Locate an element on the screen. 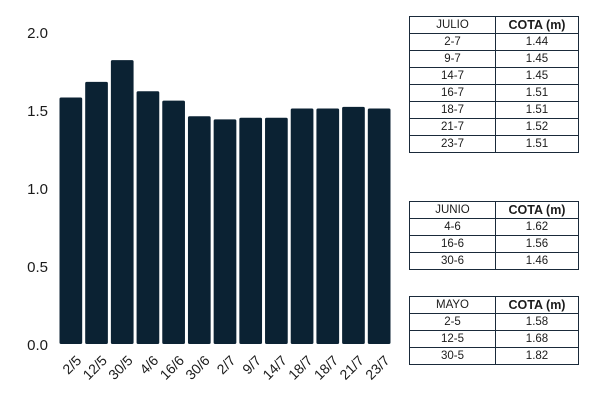 The image size is (600, 400). value-cell: 1.62 is located at coordinates (537, 227).